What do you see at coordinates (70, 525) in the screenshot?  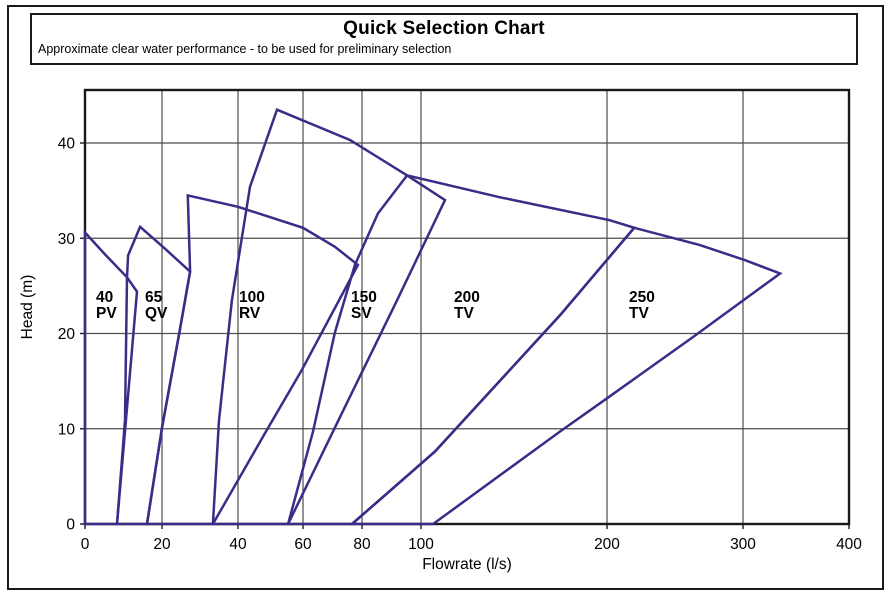 I see `y-tick-label: 0` at bounding box center [70, 525].